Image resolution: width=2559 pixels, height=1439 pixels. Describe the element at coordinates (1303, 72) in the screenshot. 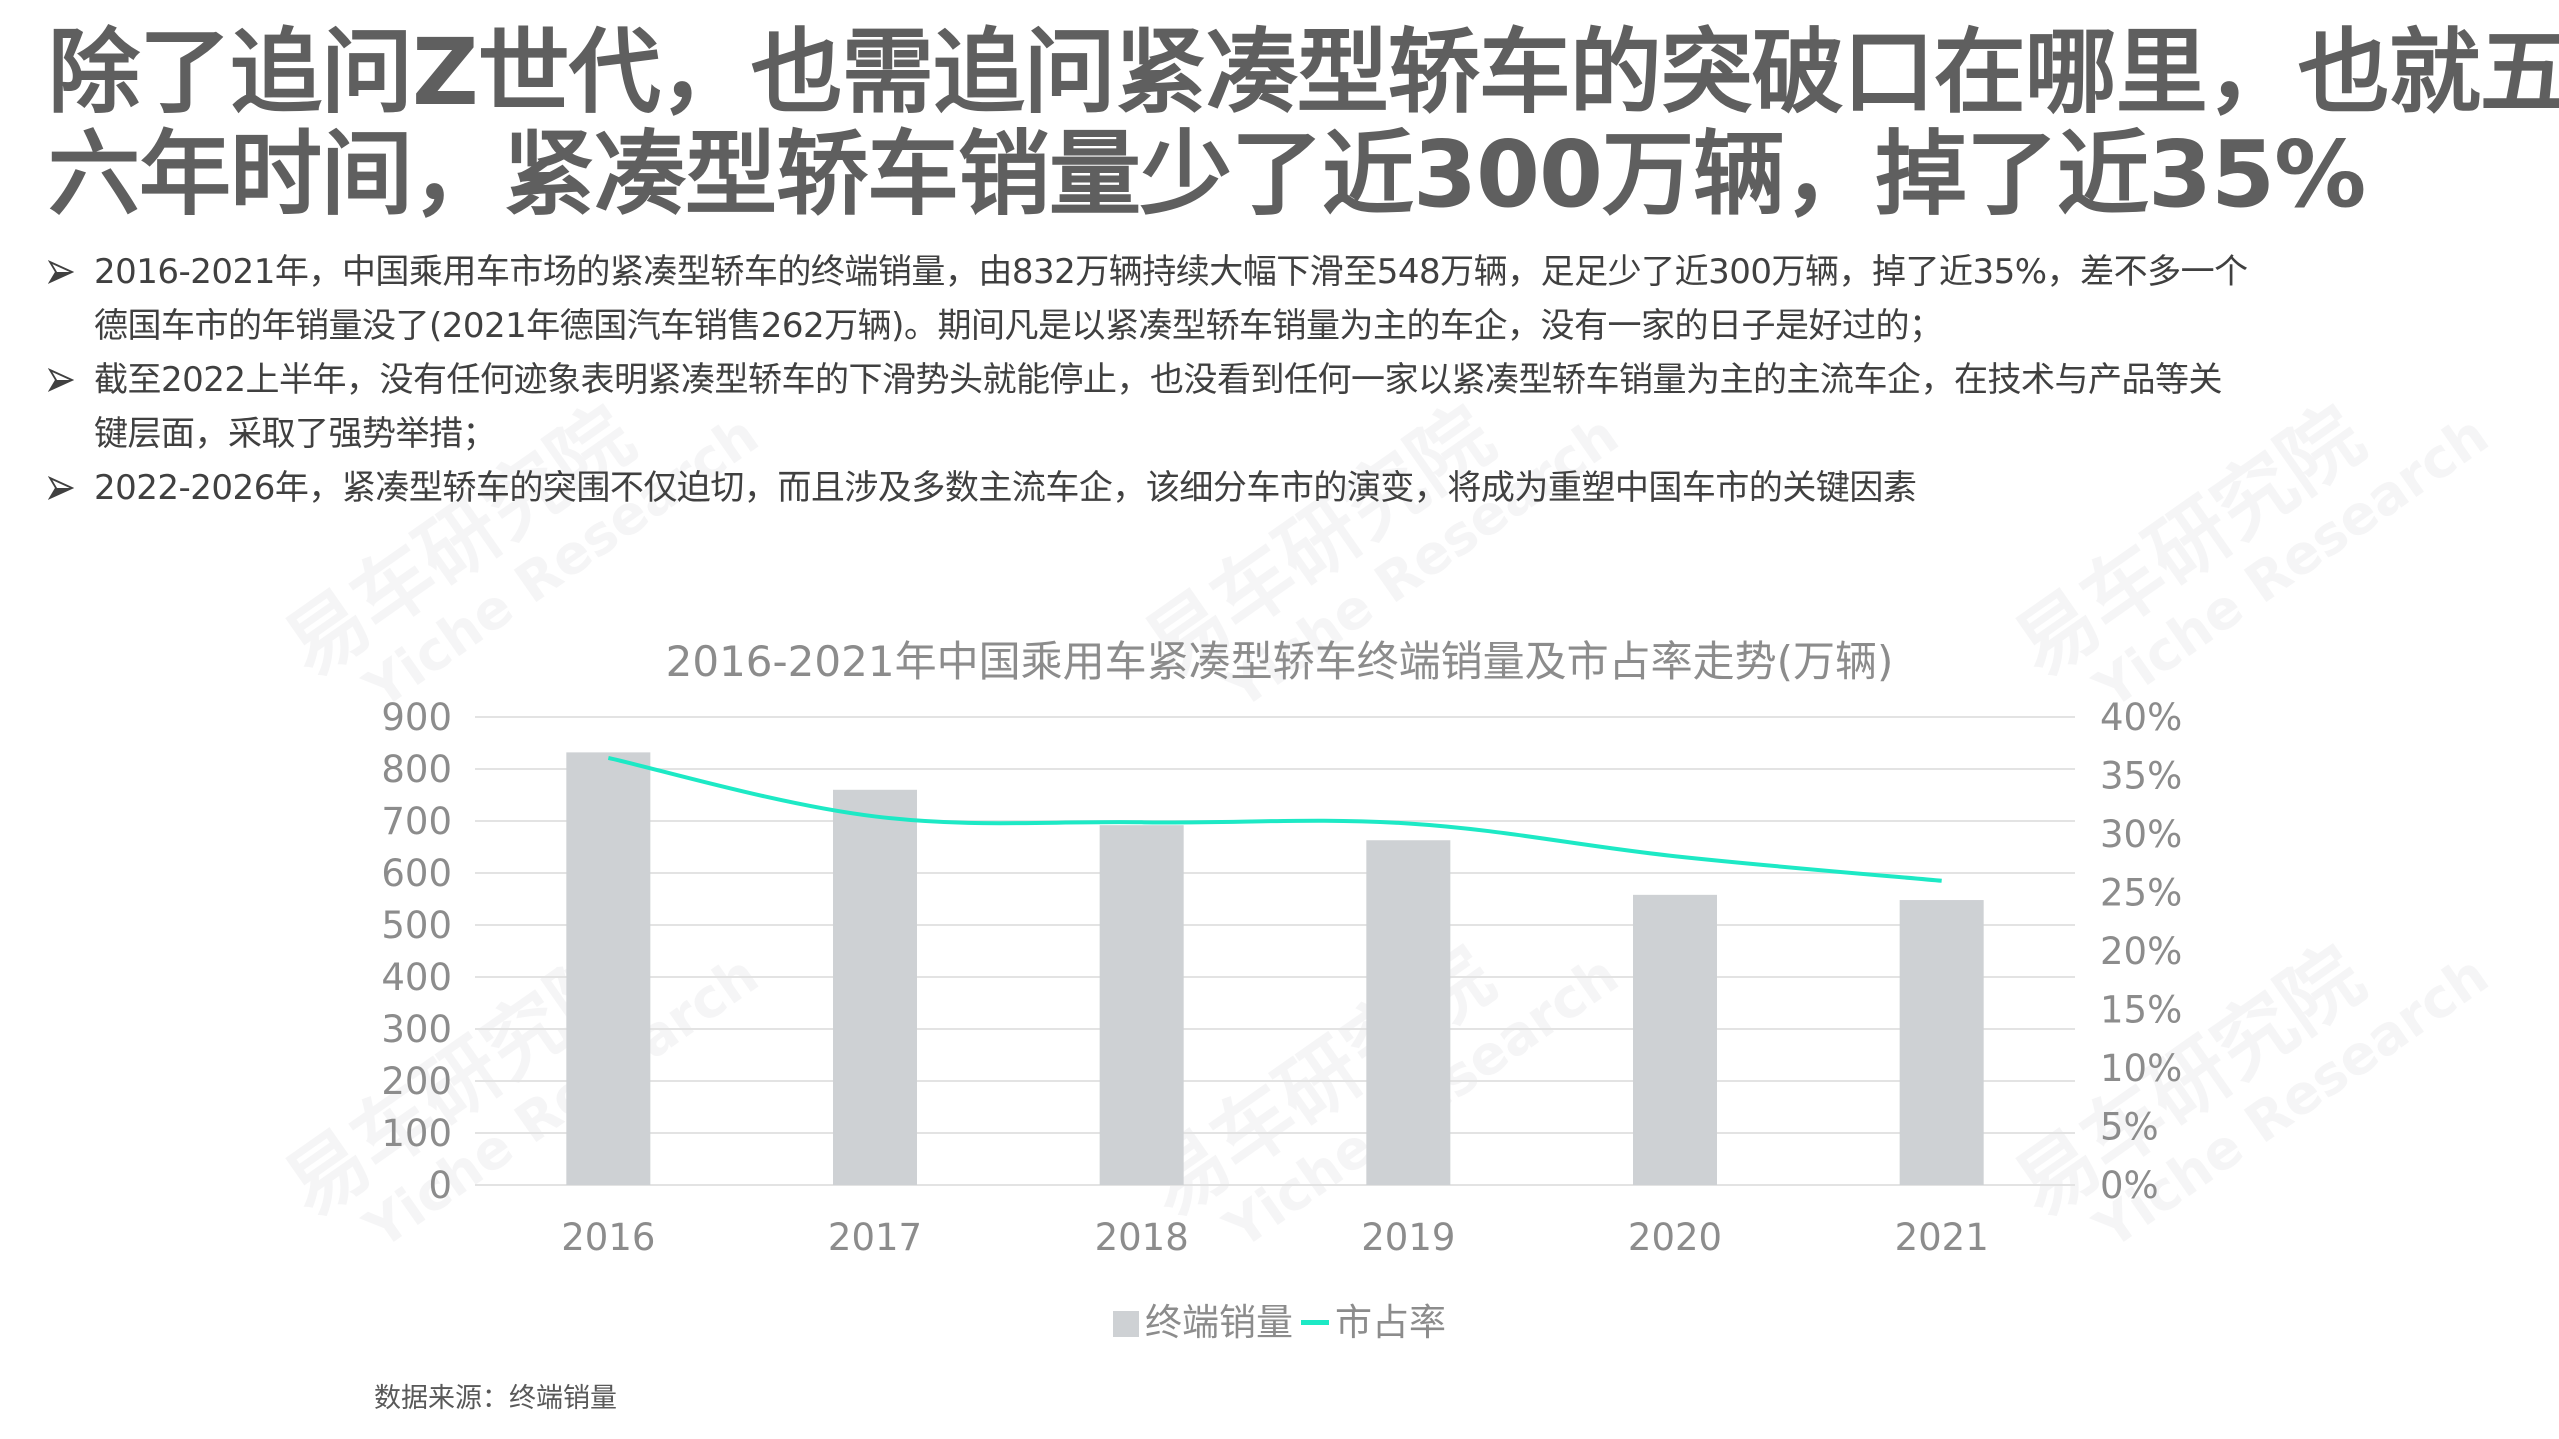

I see `page-title-line-1: 除了追问Z世代，也需追问紧凑型轿车的突破口在哪里，也就五` at that location.